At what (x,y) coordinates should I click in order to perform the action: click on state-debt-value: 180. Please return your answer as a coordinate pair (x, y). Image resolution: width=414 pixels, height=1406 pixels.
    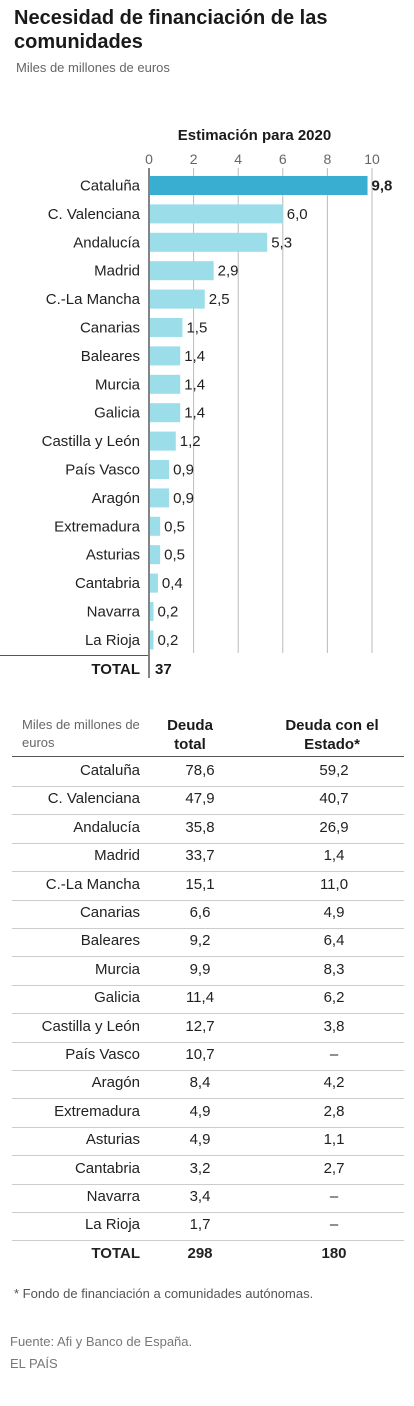
    Looking at the image, I should click on (334, 1253).